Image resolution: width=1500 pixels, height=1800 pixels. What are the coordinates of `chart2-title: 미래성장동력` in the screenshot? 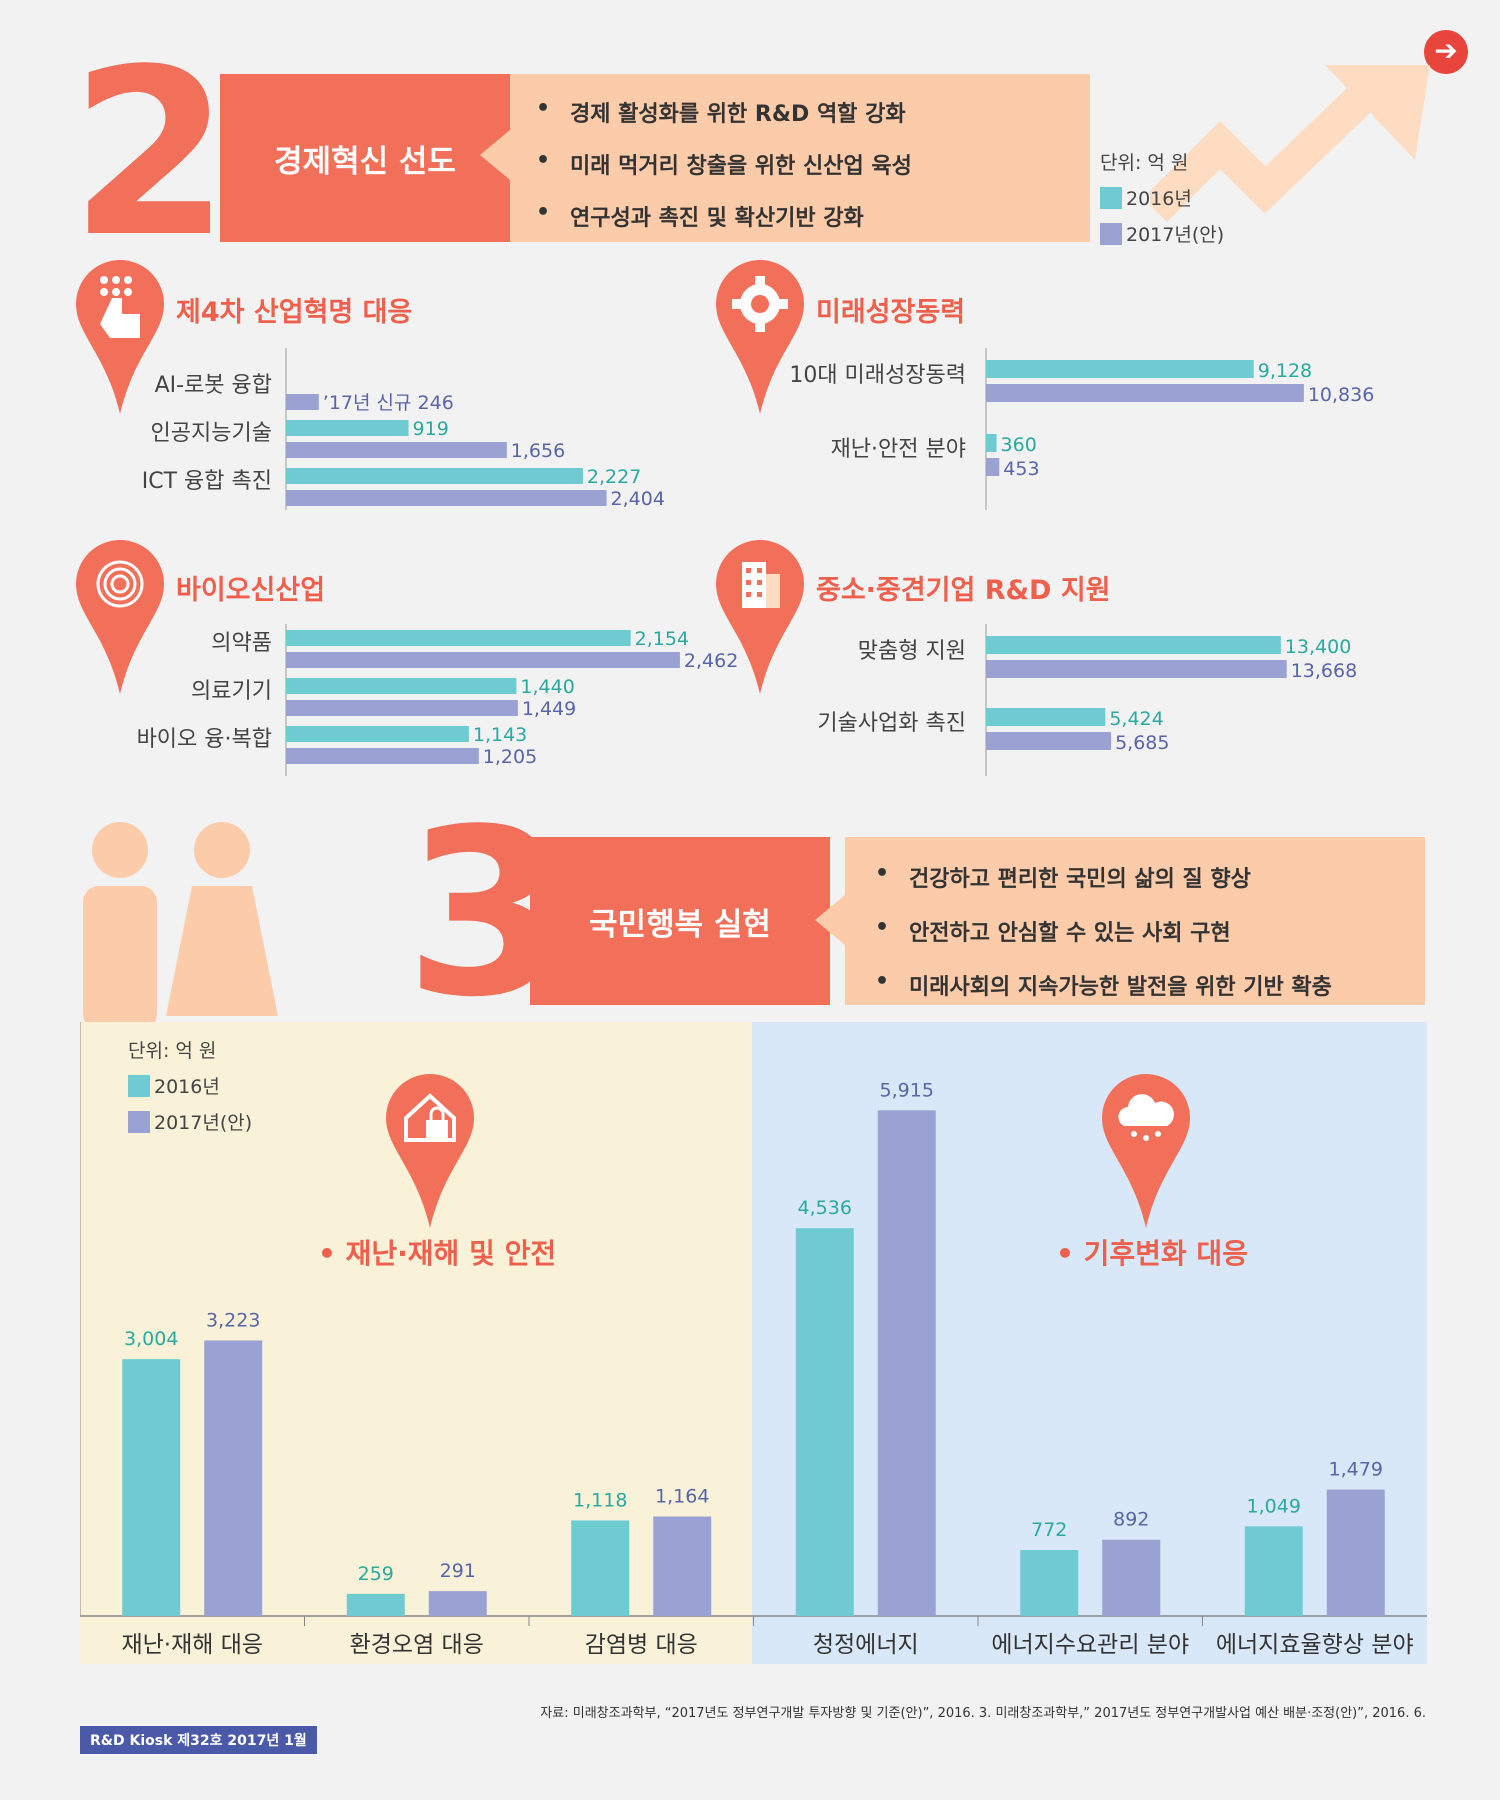 It's located at (891, 312).